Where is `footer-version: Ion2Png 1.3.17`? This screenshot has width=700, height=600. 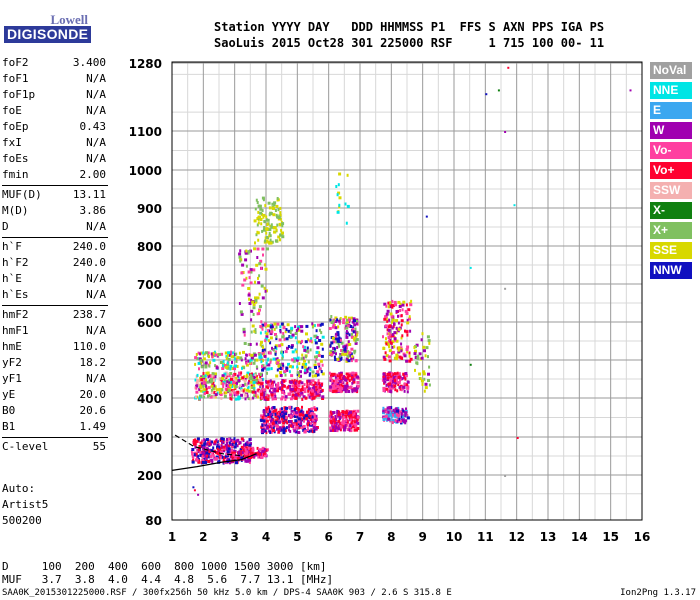 footer-version: Ion2Png 1.3.17 is located at coordinates (658, 593).